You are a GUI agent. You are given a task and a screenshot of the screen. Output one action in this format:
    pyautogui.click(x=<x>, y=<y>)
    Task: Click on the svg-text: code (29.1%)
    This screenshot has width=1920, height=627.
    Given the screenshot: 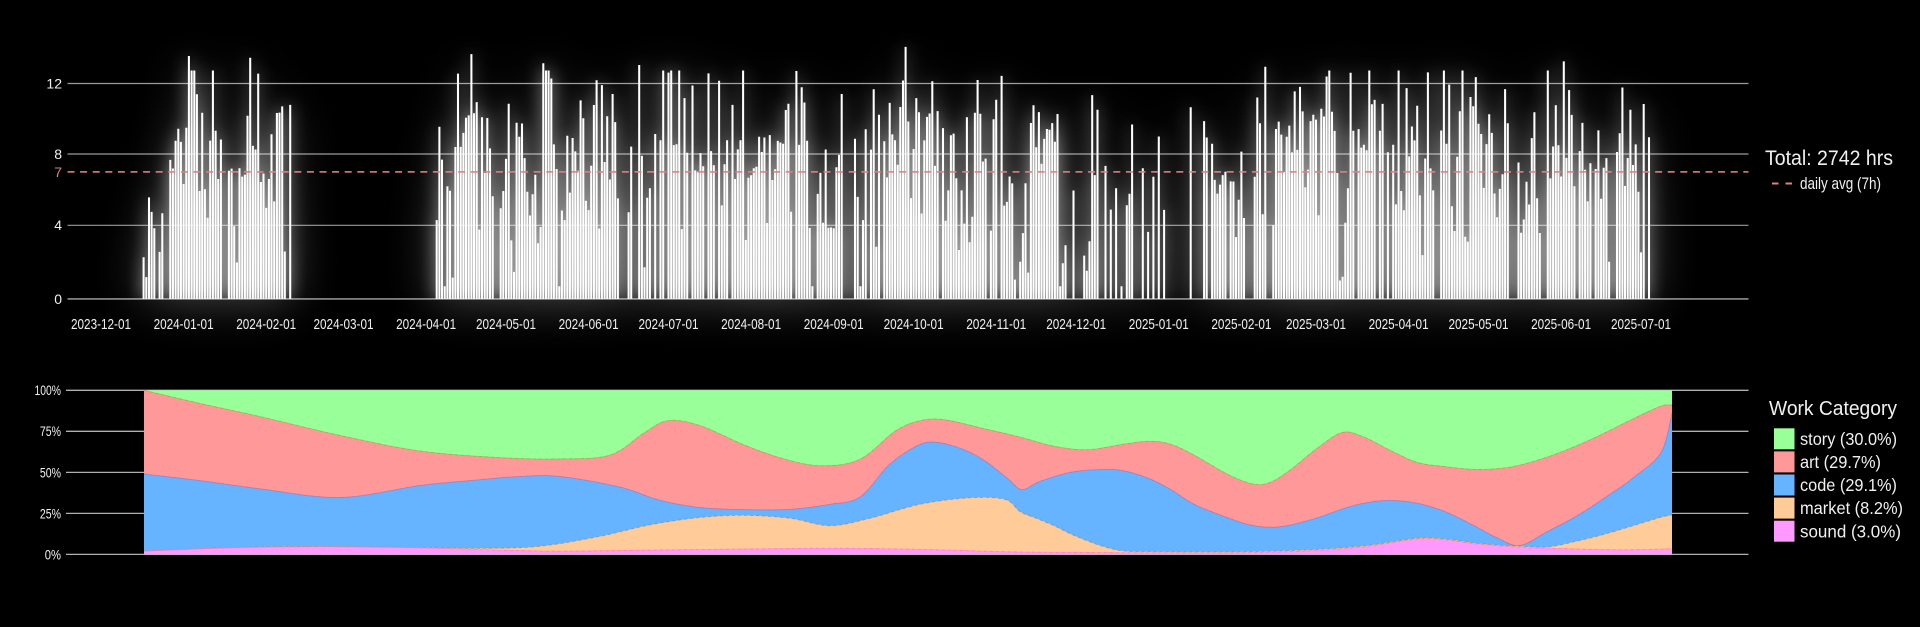 What is the action you would take?
    pyautogui.click(x=1848, y=485)
    